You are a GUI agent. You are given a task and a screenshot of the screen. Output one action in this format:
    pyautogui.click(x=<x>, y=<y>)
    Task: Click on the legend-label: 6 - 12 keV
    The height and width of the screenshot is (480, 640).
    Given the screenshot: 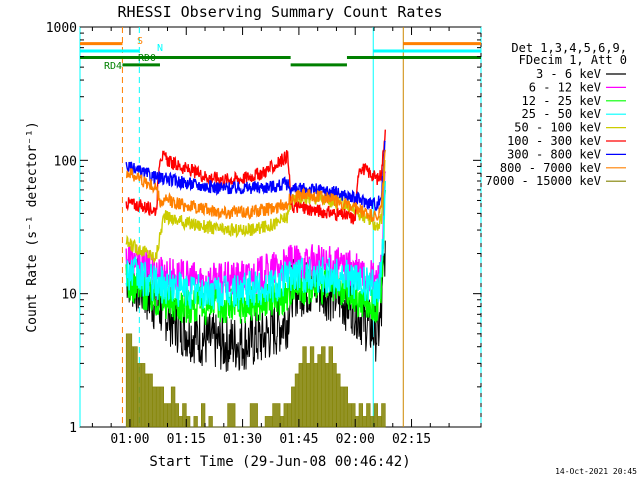 What is the action you would take?
    pyautogui.click(x=565, y=87)
    